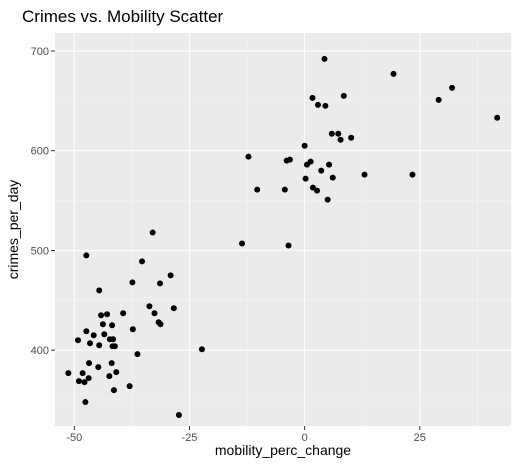 The width and height of the screenshot is (517, 464). I want to click on x-tick-label: 0, so click(305, 438).